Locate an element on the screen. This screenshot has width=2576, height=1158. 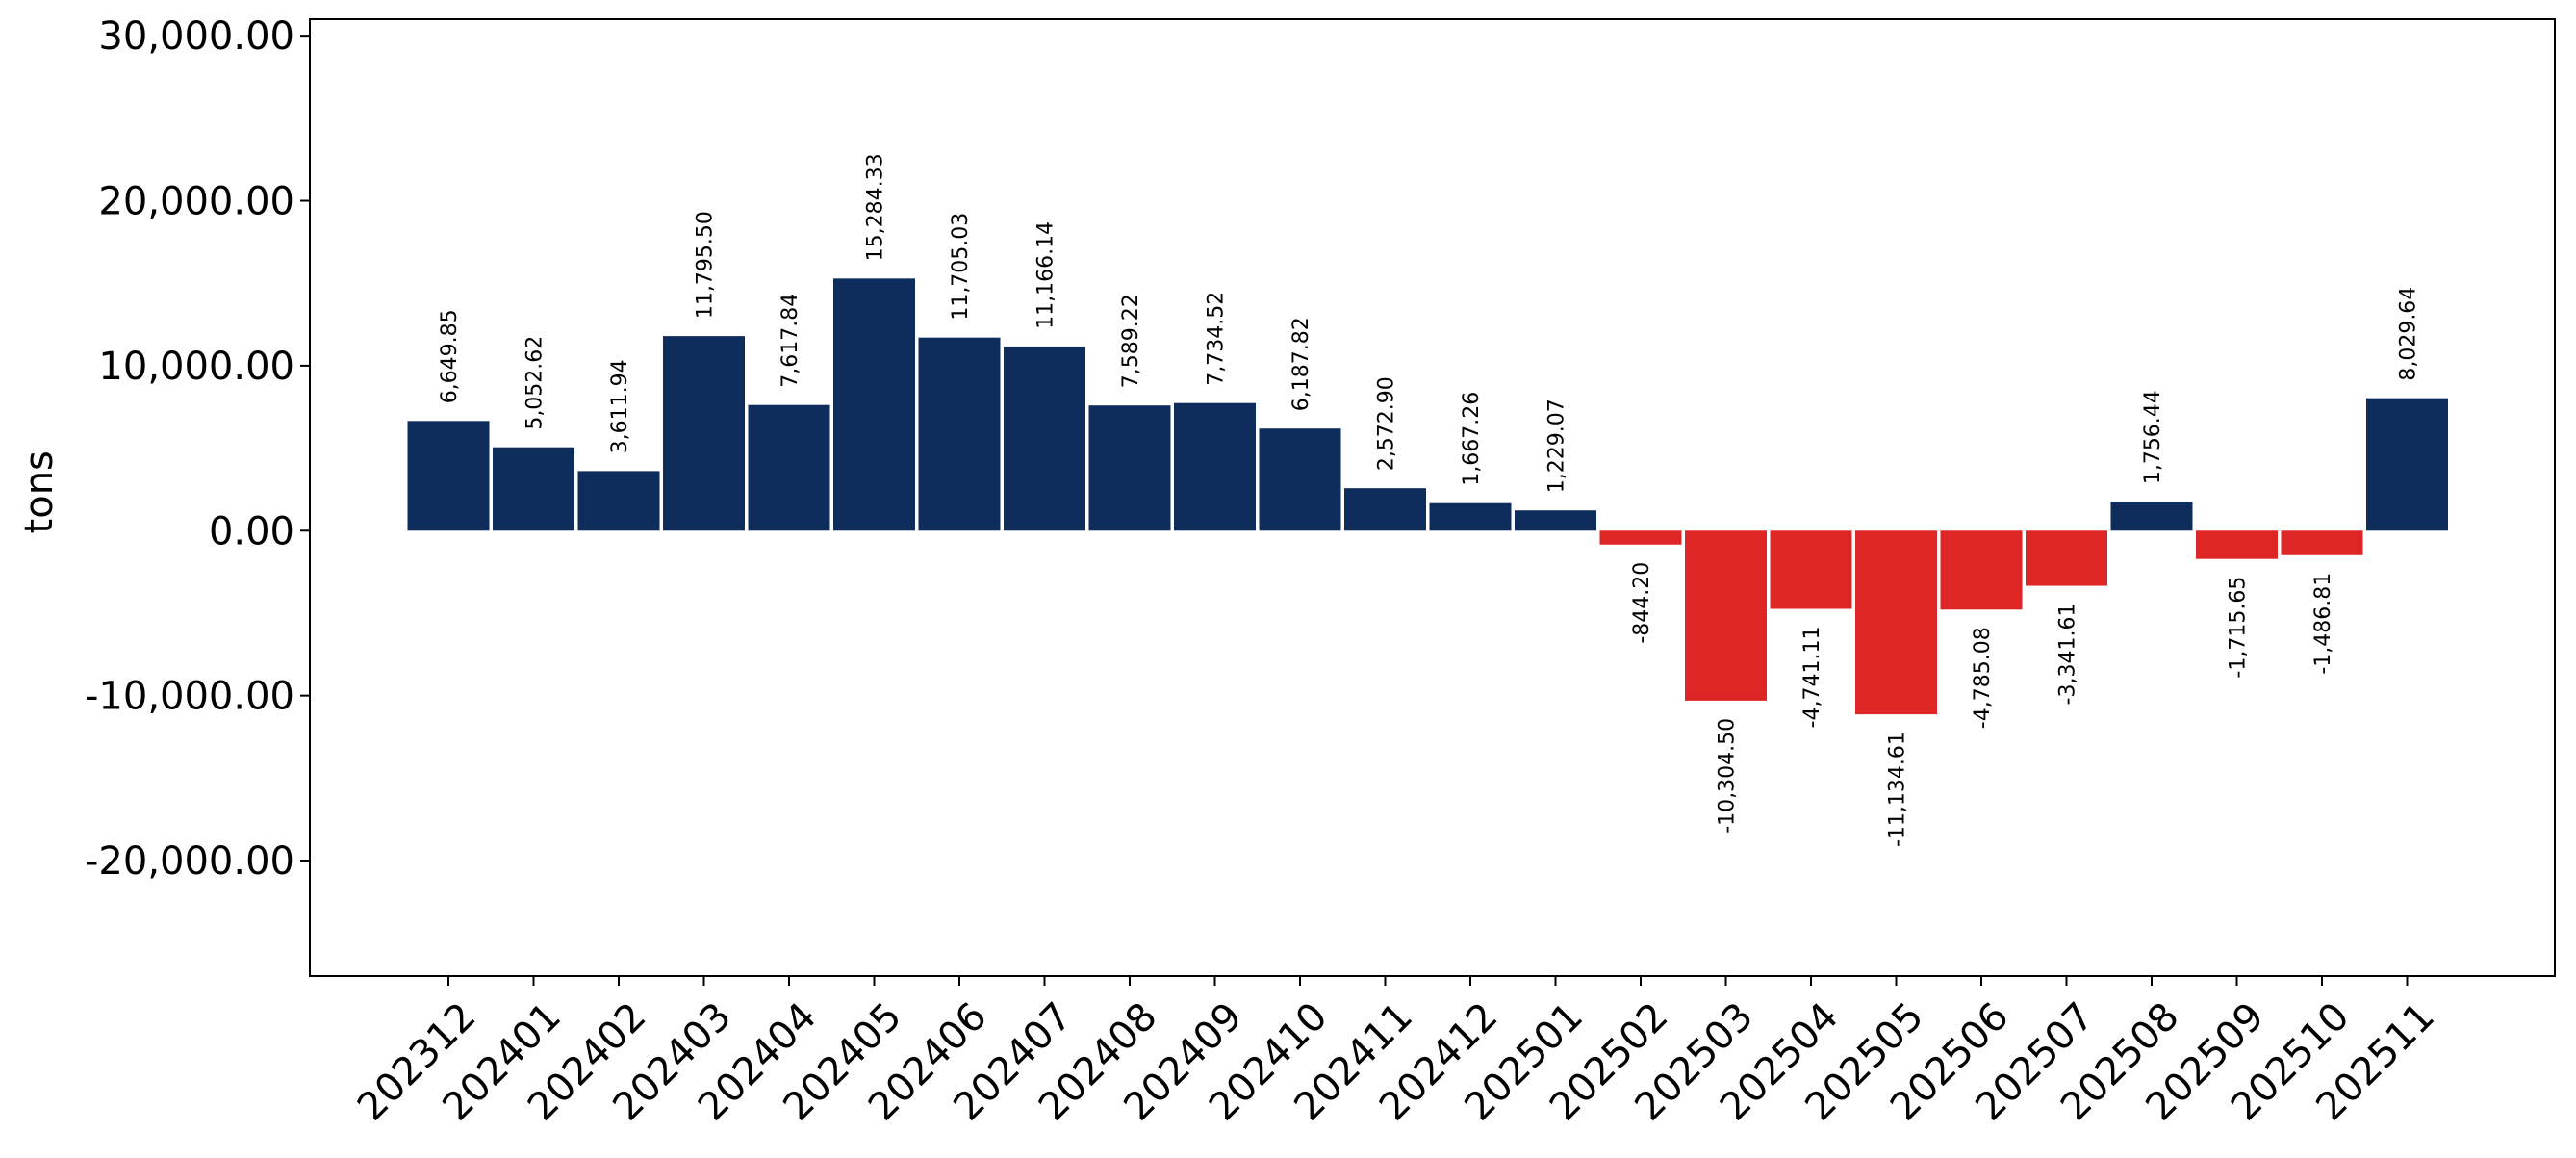
bar-value-label: -844.20 is located at coordinates (1642, 603).